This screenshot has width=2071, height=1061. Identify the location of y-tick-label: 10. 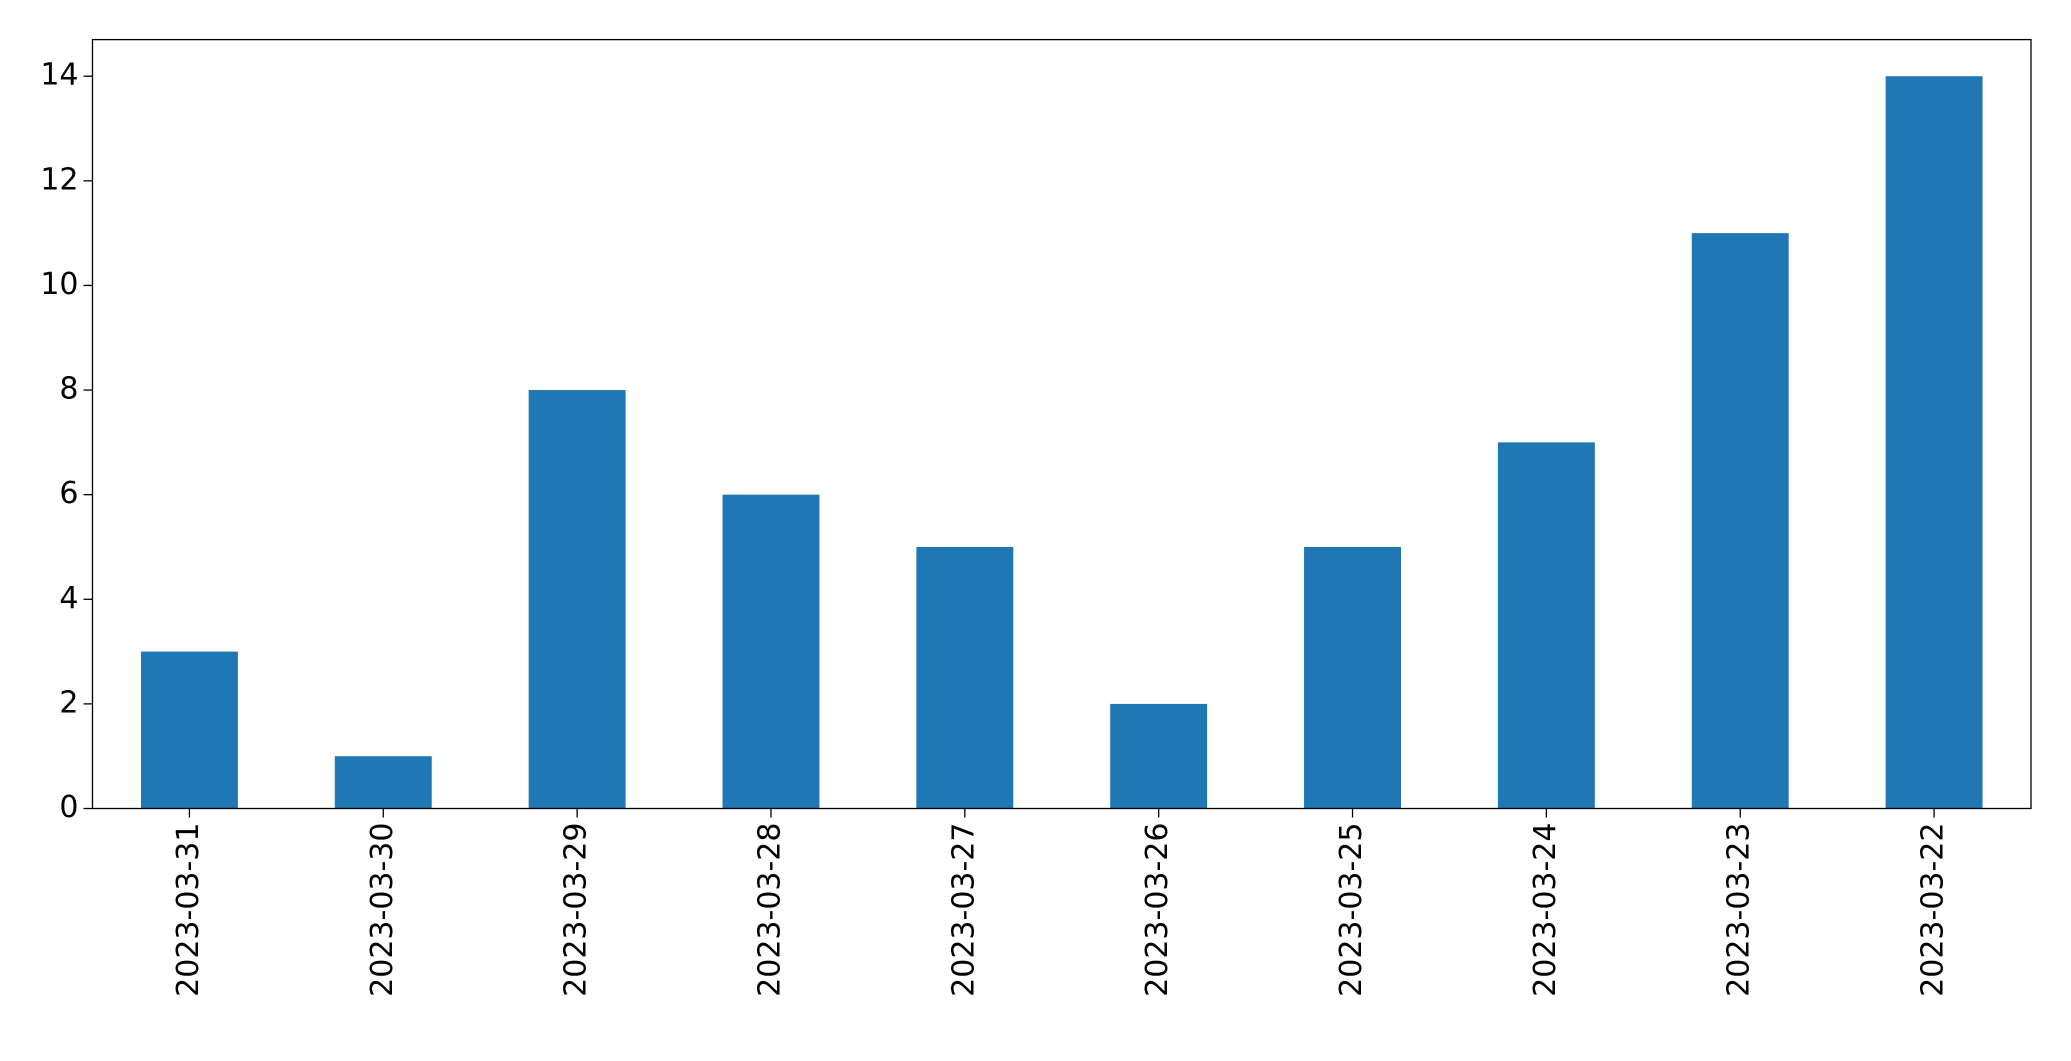
(59, 284).